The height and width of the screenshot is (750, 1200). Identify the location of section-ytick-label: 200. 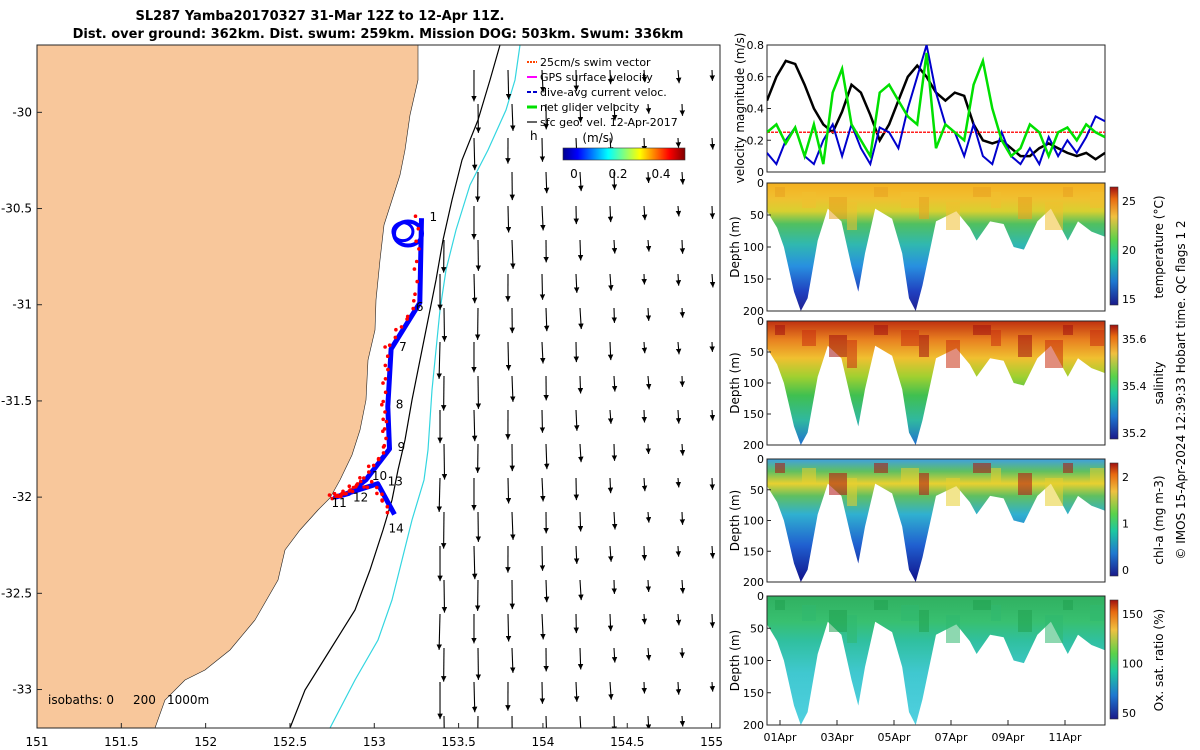
(753, 445).